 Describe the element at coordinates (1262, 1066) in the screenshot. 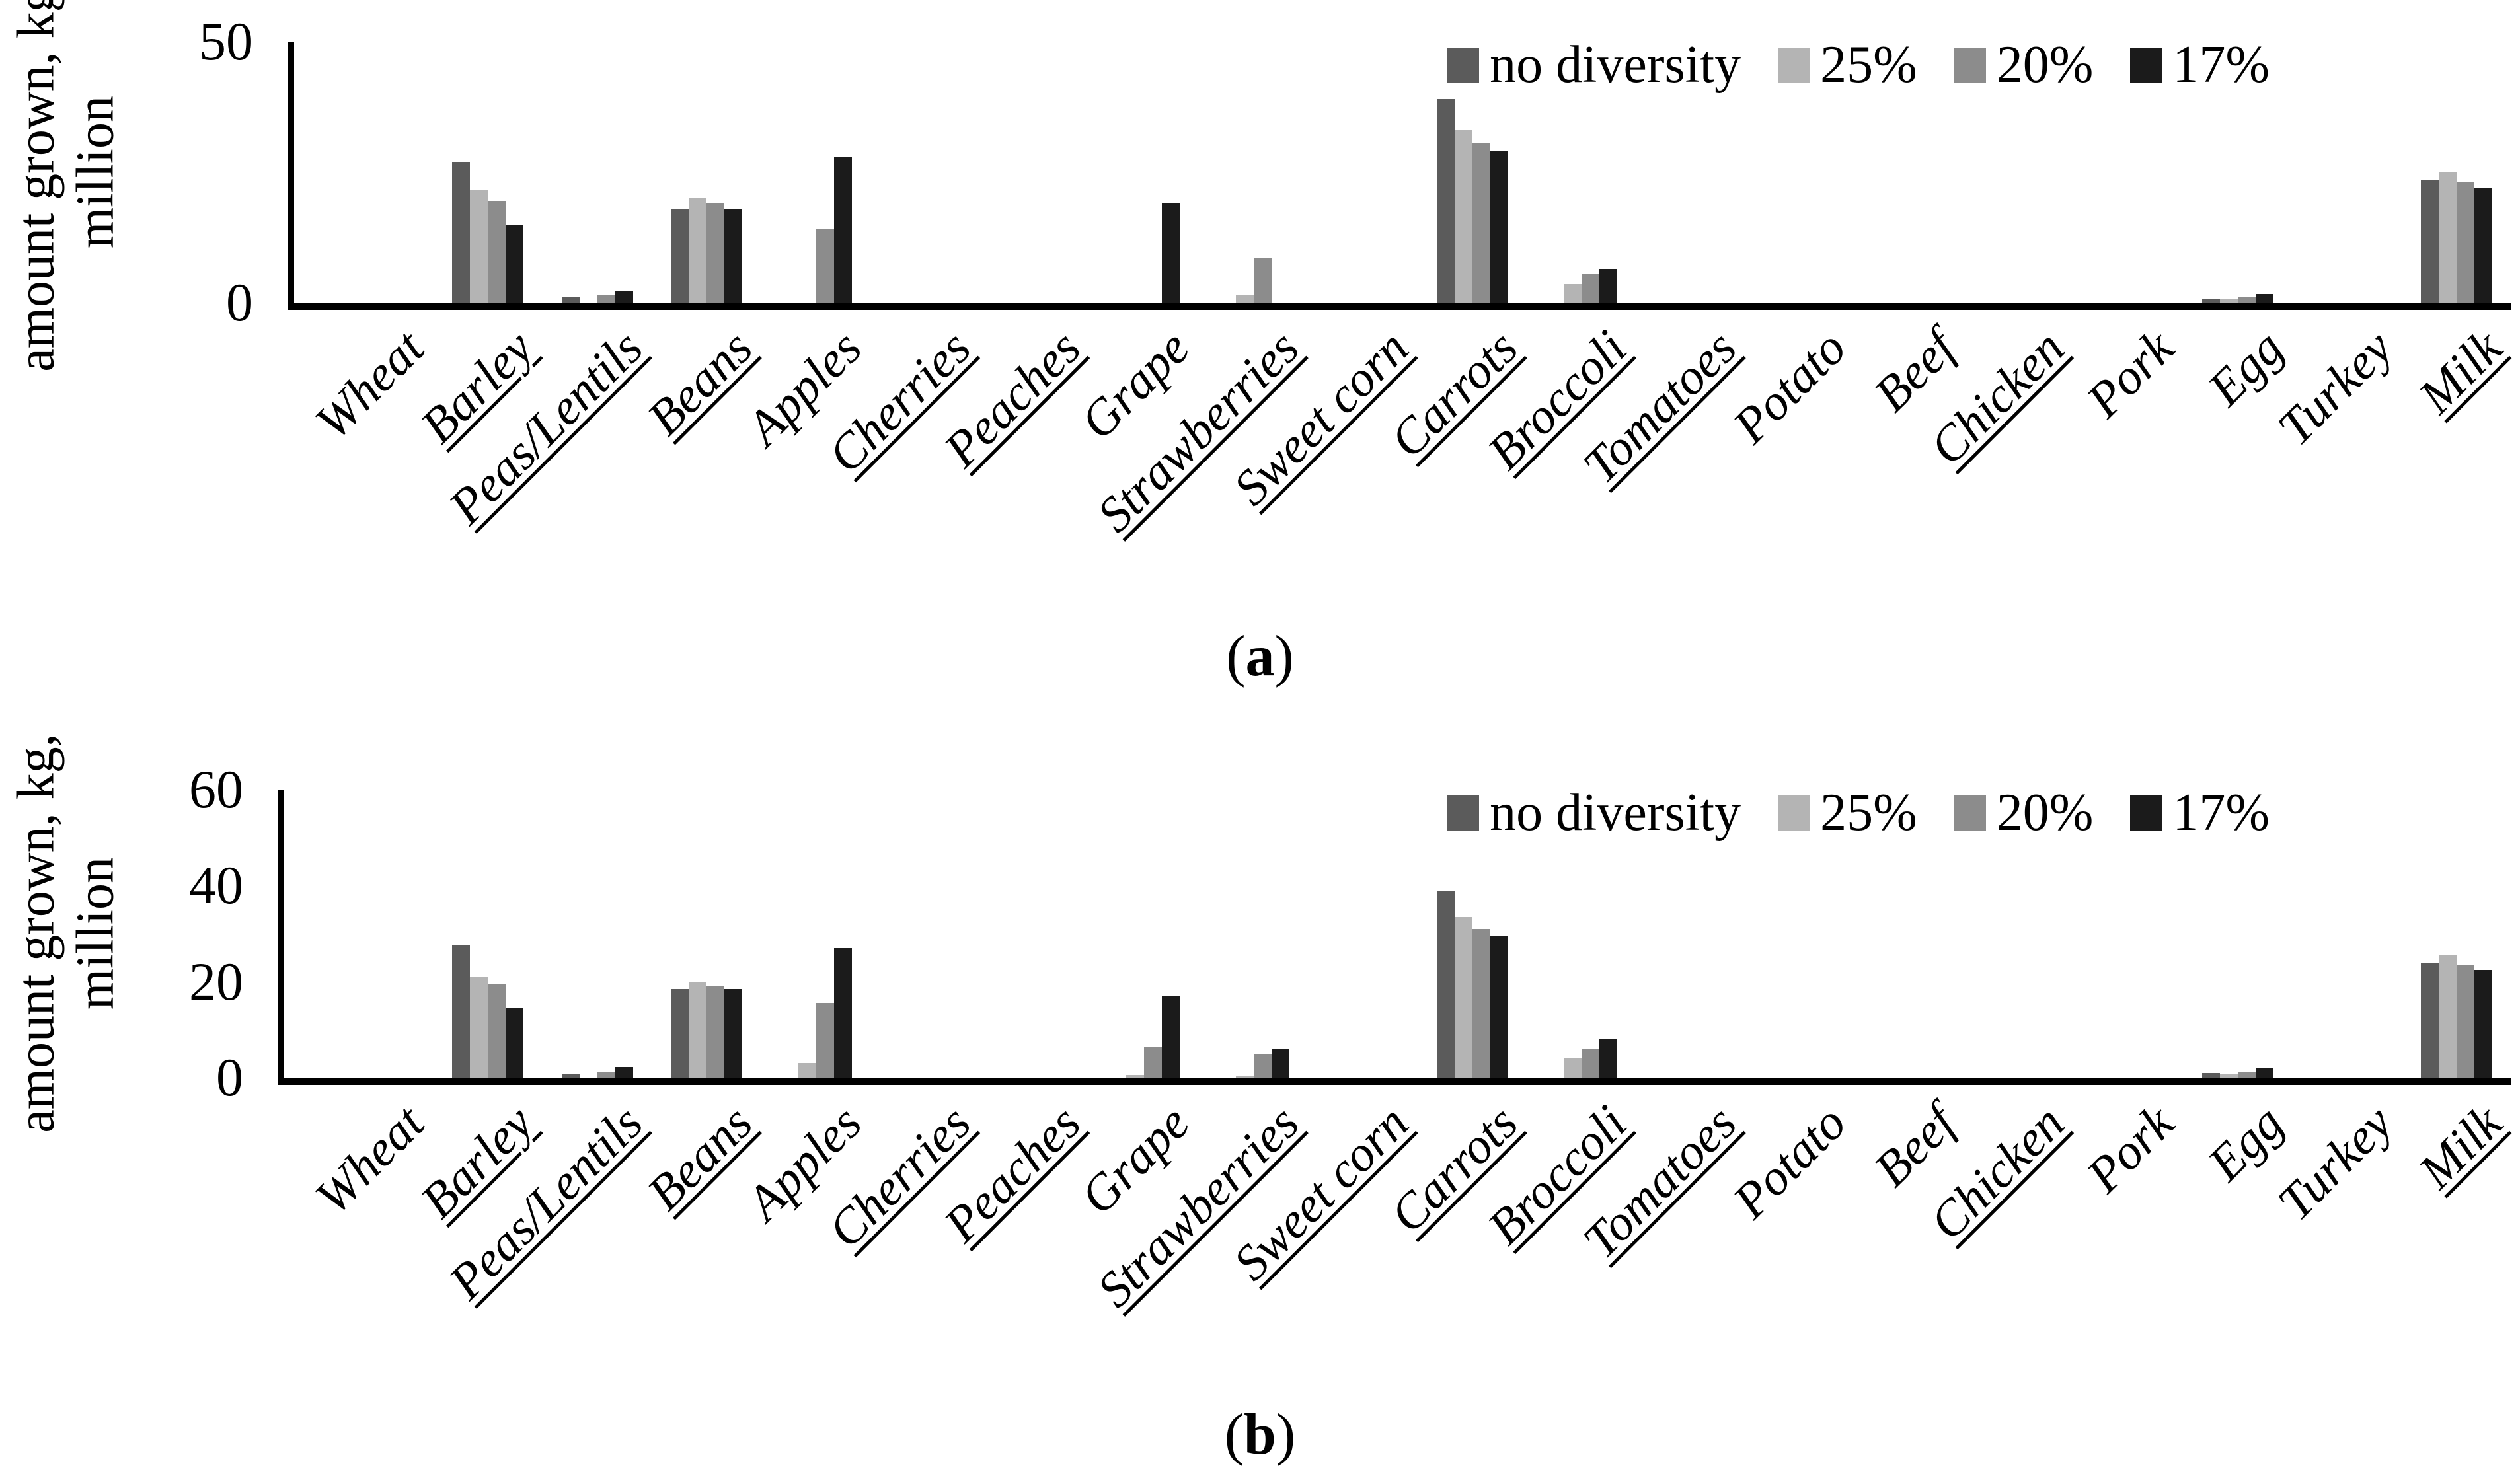

I see `bar-strawberries-20-` at that location.